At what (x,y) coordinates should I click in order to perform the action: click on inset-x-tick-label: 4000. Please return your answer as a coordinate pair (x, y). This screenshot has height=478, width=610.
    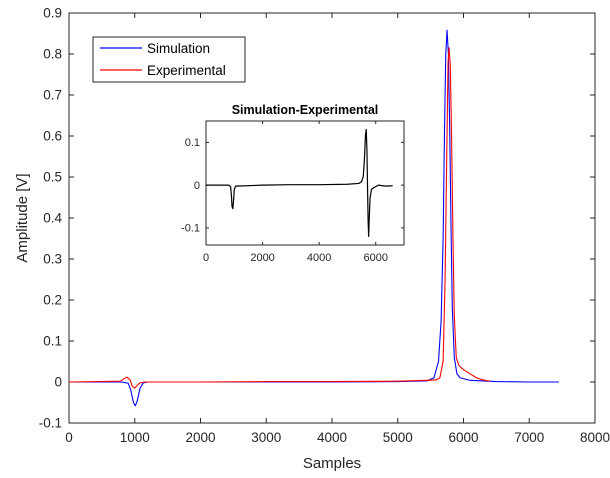
    Looking at the image, I should click on (319, 258).